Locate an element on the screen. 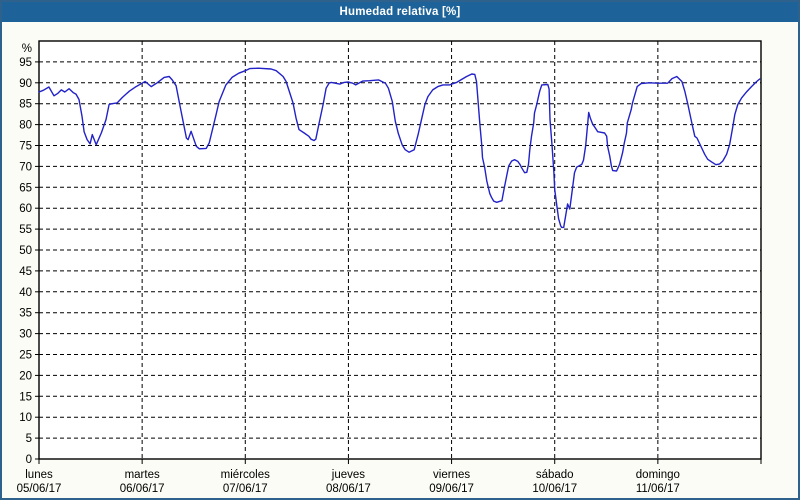 This screenshot has height=500, width=800. y-axis-tick-label: 20 is located at coordinates (25, 376).